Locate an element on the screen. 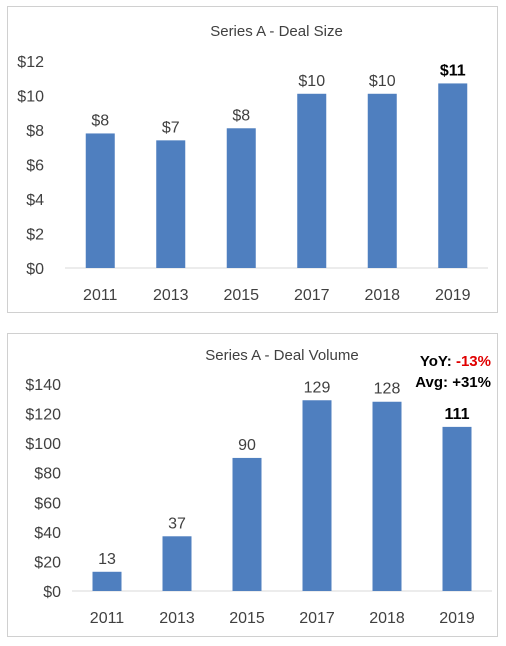 This screenshot has width=506, height=646. y-tick-label: $80 is located at coordinates (47, 474).